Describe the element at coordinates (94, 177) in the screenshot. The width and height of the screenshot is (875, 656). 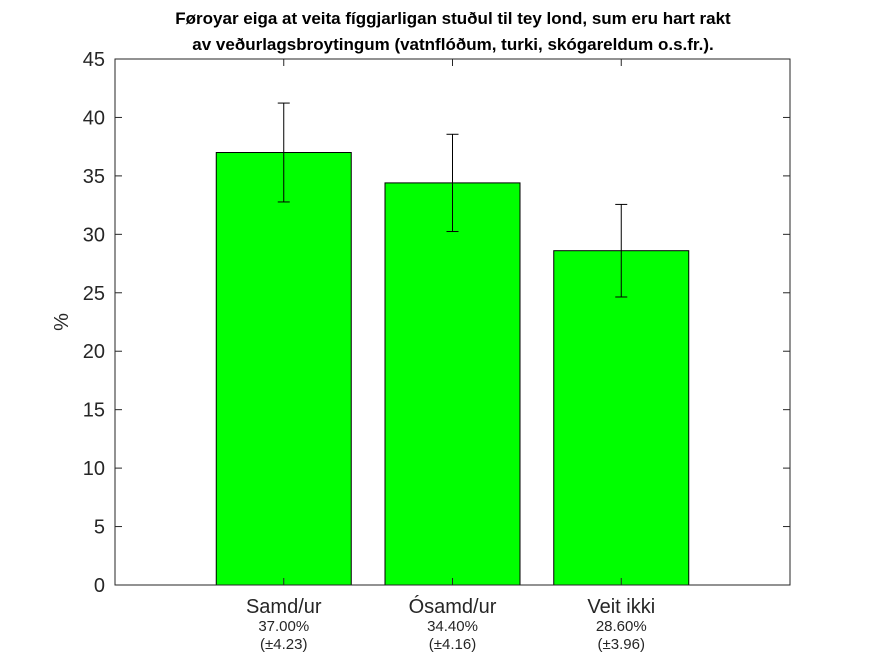
I see `y-tick-label: 35` at that location.